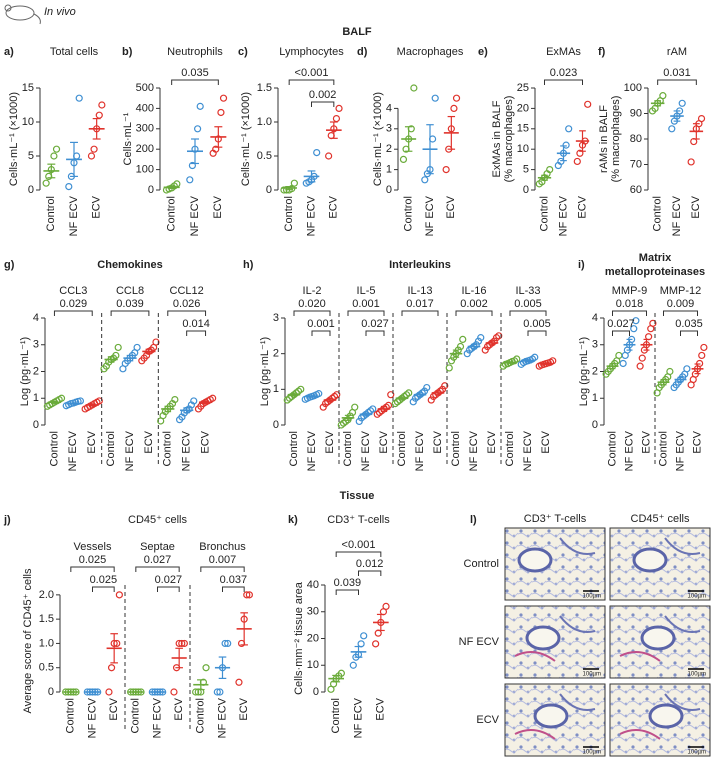 This screenshot has width=713, height=761. Describe the element at coordinates (196, 324) in the screenshot. I see `p-value: 0.014` at that location.